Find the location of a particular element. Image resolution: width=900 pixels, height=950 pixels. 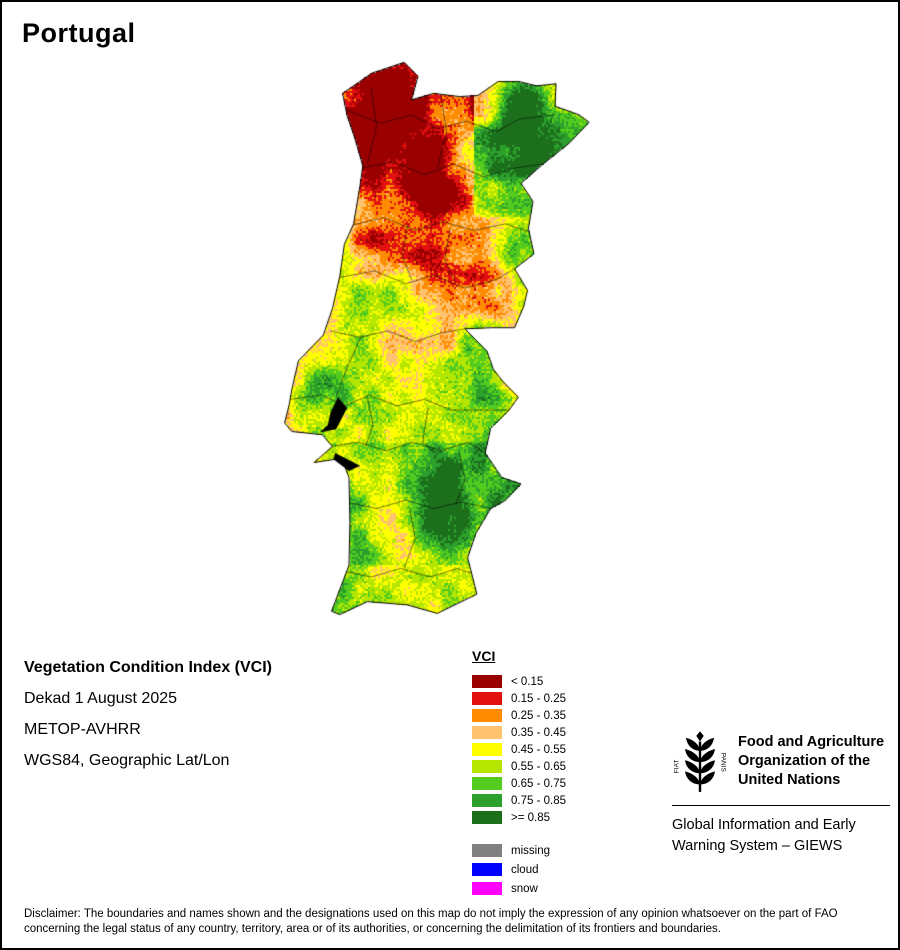

legend-row: 0.25 - 0.35 is located at coordinates (519, 715).